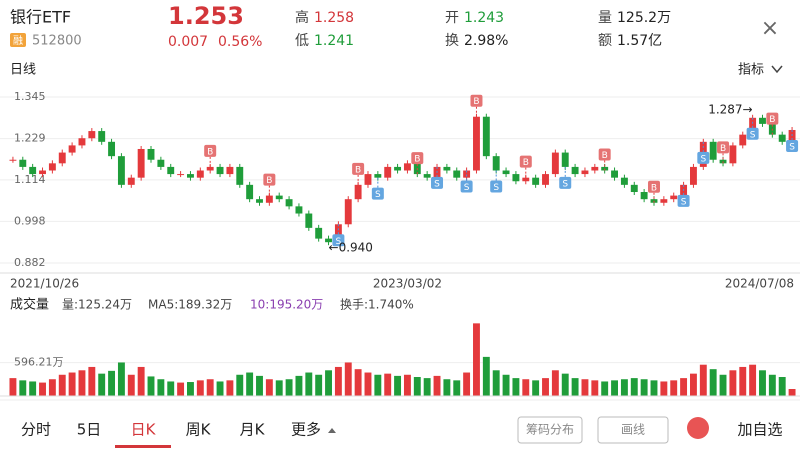 The height and width of the screenshot is (450, 800). What do you see at coordinates (302, 41) in the screenshot?
I see `label: 低` at bounding box center [302, 41].